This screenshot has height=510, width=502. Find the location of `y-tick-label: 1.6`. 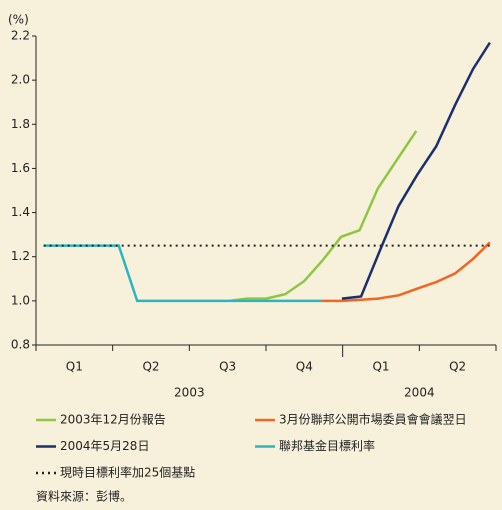

y-tick-label: 1.6 is located at coordinates (20, 168).